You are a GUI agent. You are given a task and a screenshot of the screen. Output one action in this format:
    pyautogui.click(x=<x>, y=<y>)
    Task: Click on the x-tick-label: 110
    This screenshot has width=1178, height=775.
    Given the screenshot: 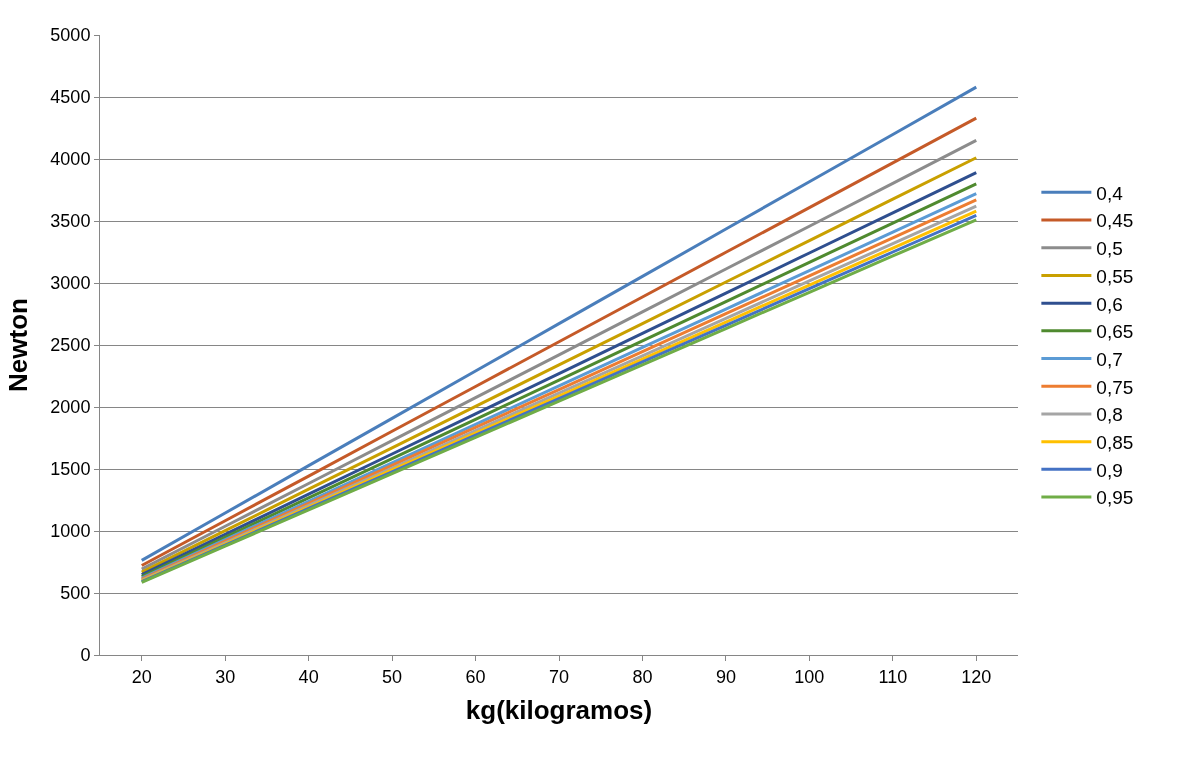 What is the action you would take?
    pyautogui.click(x=893, y=676)
    